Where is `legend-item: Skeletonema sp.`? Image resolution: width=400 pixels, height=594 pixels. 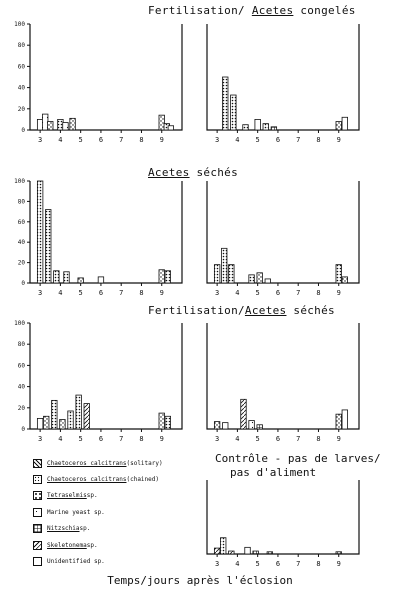 legend-item: Skeletonema sp. is located at coordinates (128, 545).